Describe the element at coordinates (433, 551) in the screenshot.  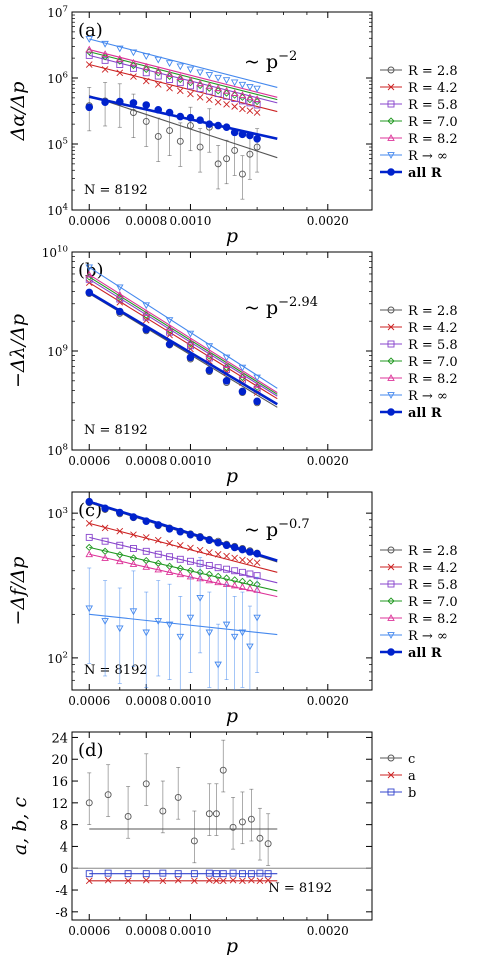
I see `legend-label: R = 2.8` at that location.